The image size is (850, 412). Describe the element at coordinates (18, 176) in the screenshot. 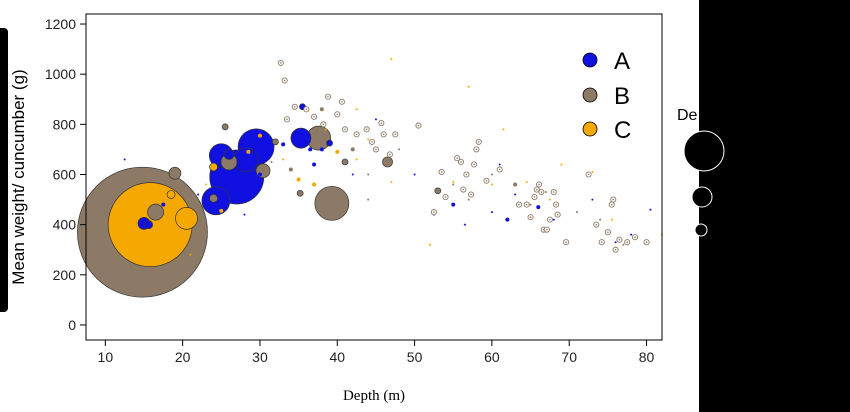

I see `y-axis-title: Mean weight/ cuncumber (g)` at that location.